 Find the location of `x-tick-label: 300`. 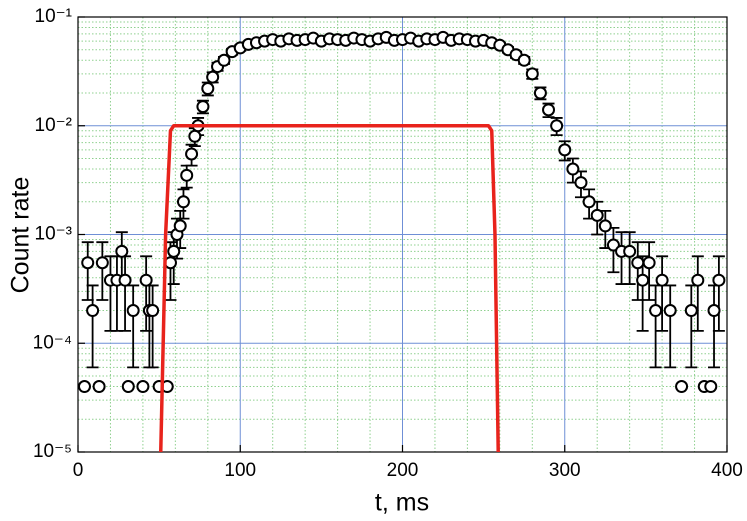

x-tick-label: 300 is located at coordinates (565, 470).